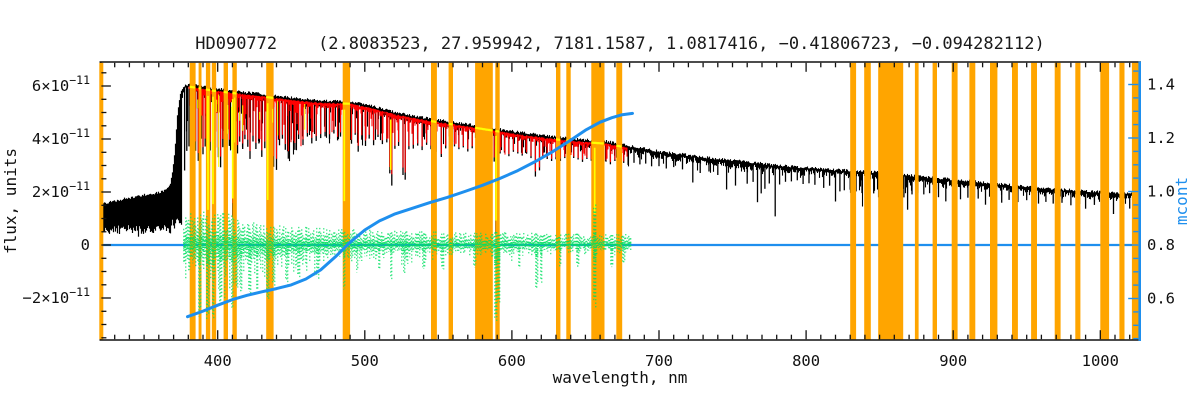 This screenshot has width=1200, height=400. I want to click on svg-text: 800, so click(806, 361).